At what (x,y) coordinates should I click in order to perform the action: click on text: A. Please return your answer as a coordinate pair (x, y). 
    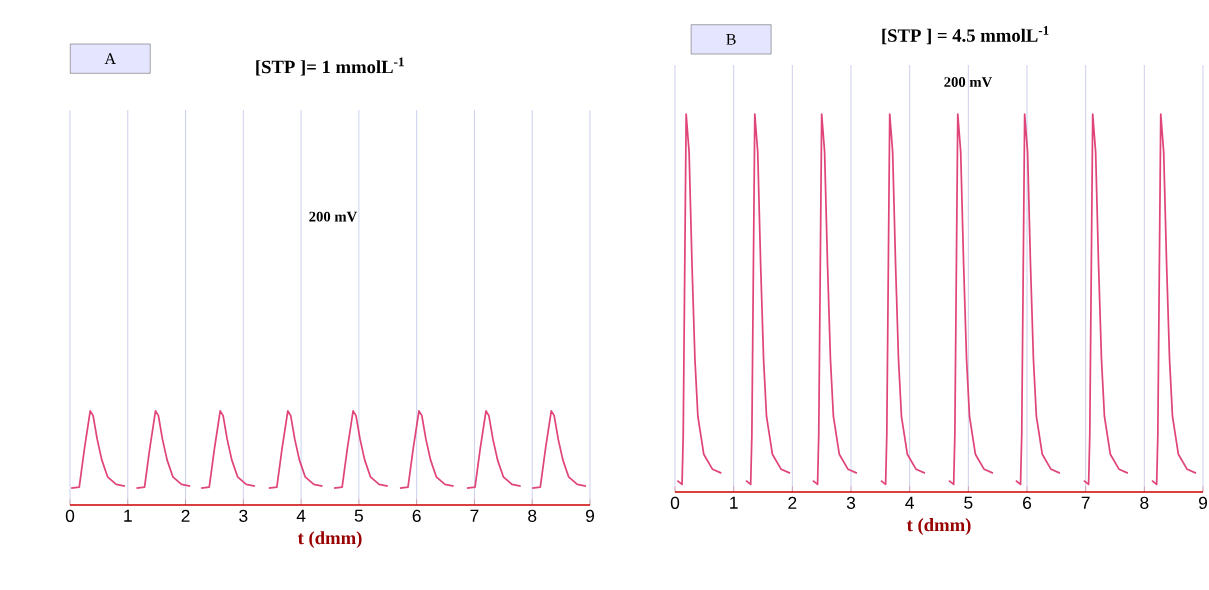
    Looking at the image, I should click on (110, 58).